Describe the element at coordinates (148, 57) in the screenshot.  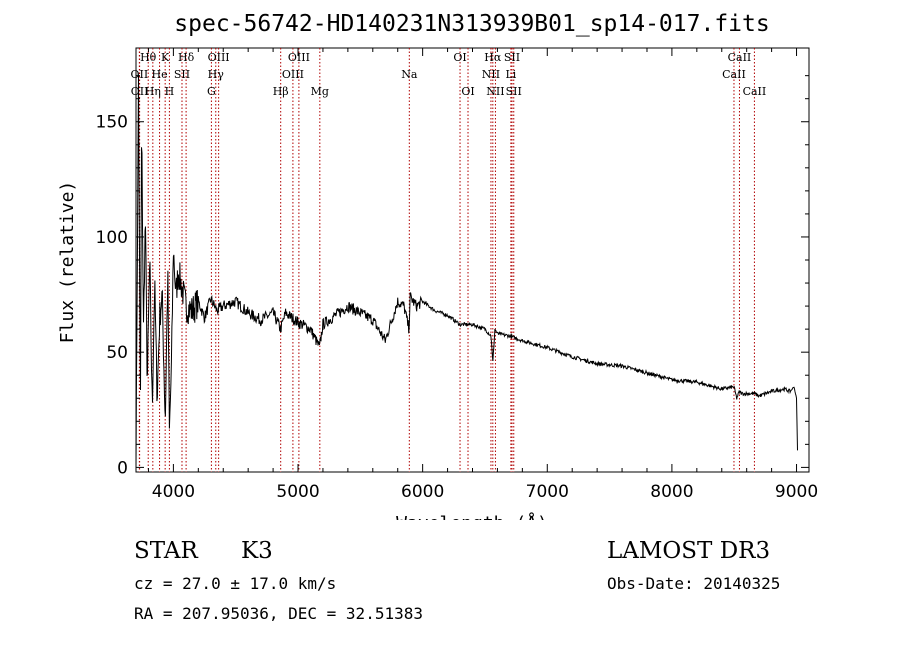
I see `line-label-0: Hθ` at that location.